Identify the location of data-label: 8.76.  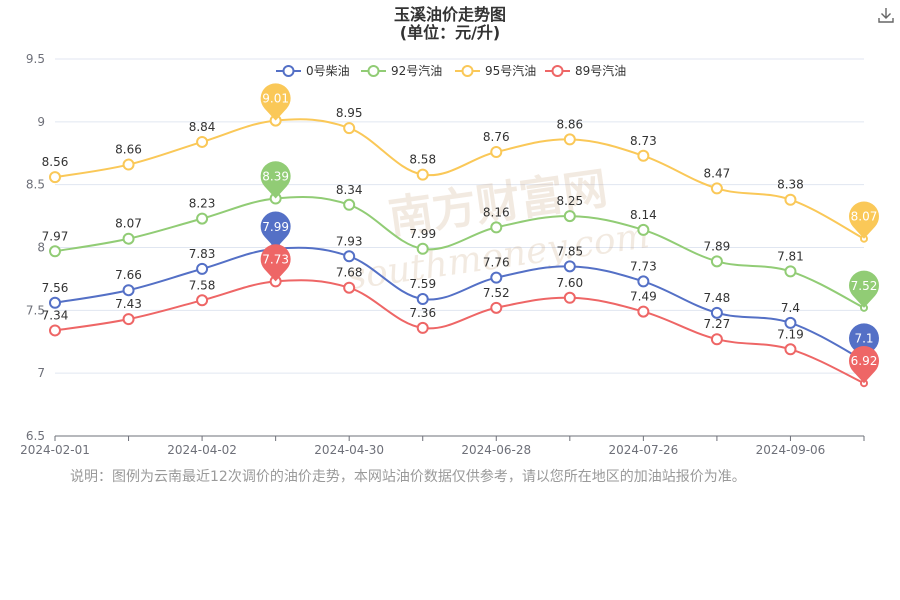
(496, 137).